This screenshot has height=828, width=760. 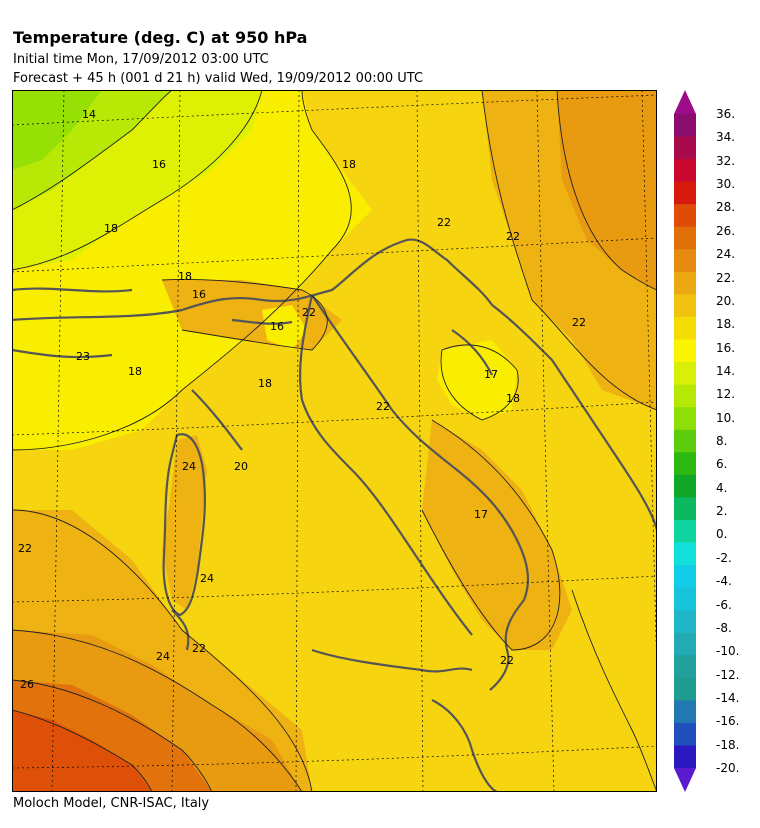 I want to click on colorbar-label: -20., so click(x=728, y=768).